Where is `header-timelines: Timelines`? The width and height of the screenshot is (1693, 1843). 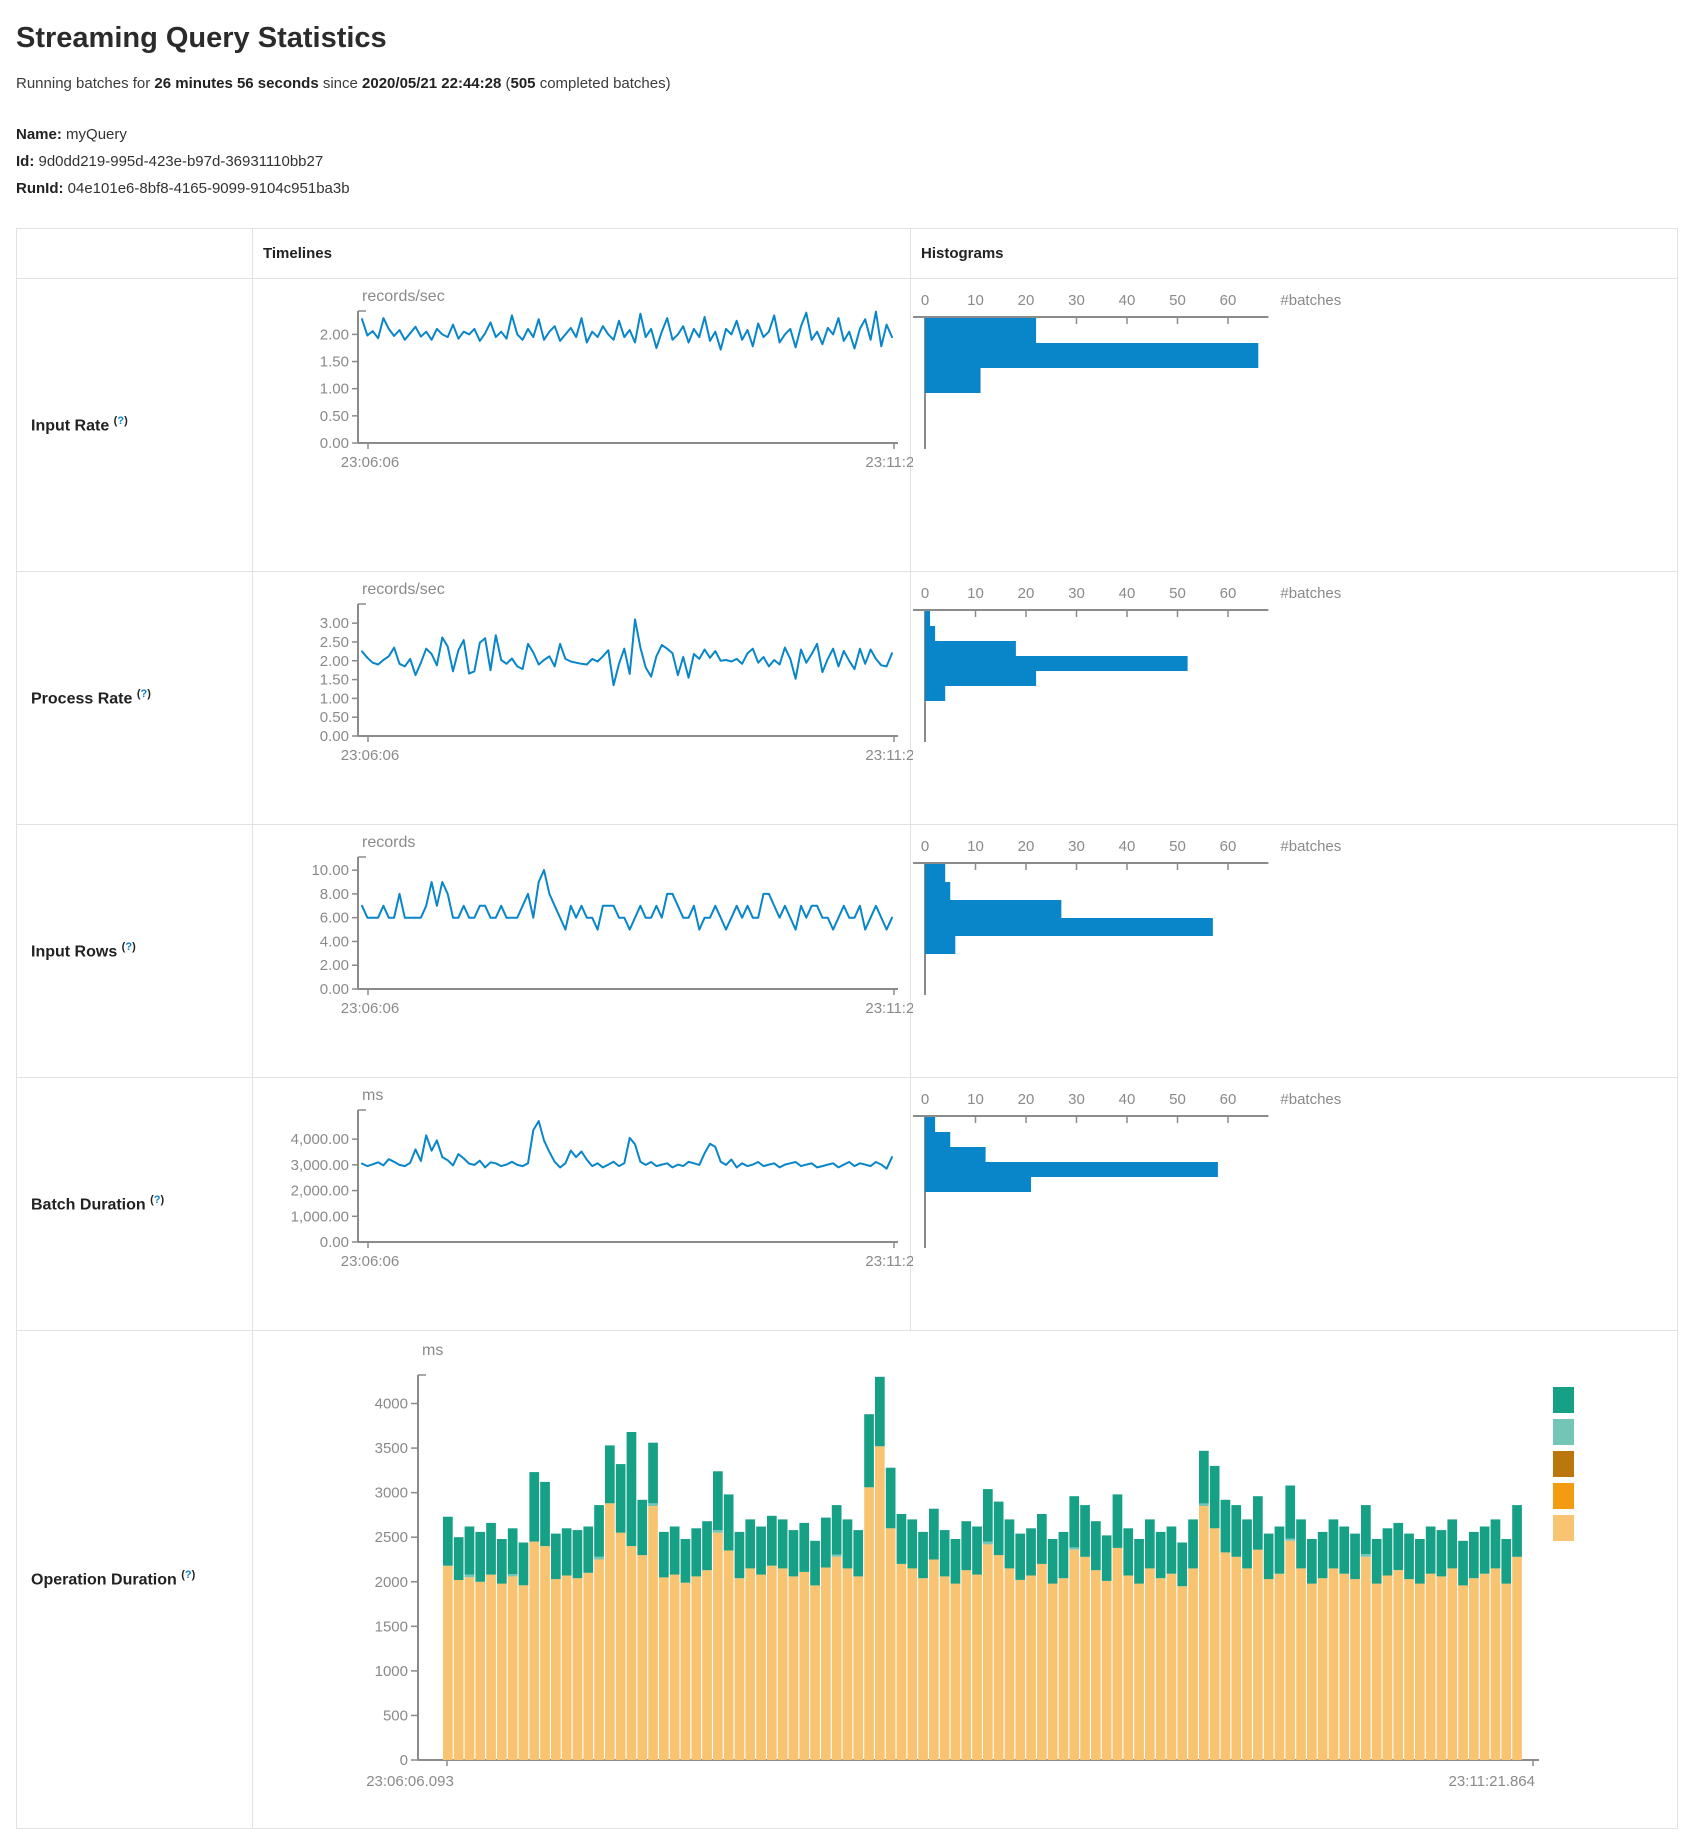 header-timelines: Timelines is located at coordinates (581, 253).